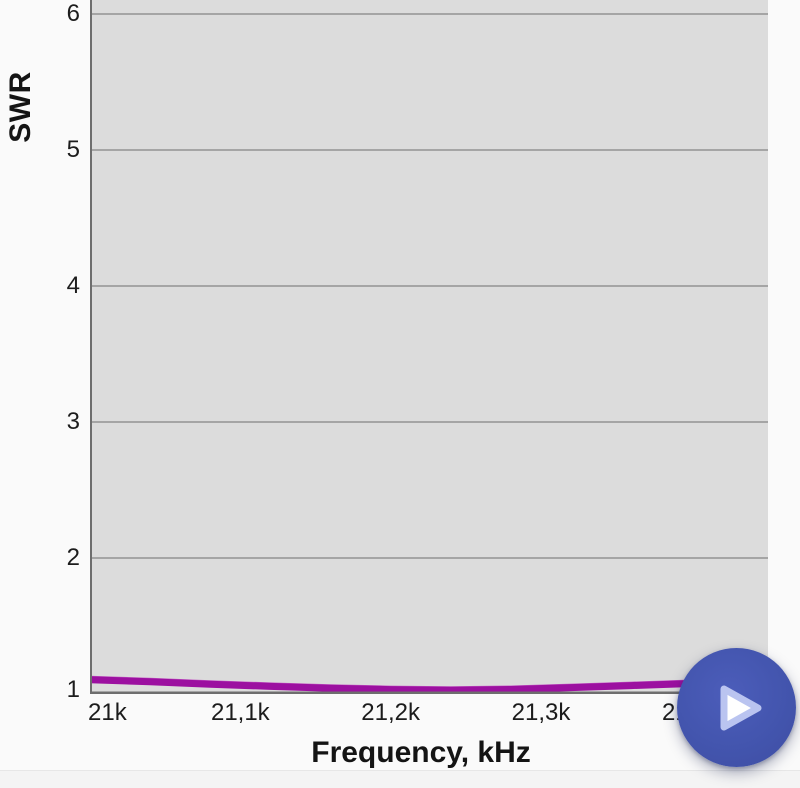 This screenshot has width=800, height=788. Describe the element at coordinates (740, 707) in the screenshot. I see `play-icon` at that location.